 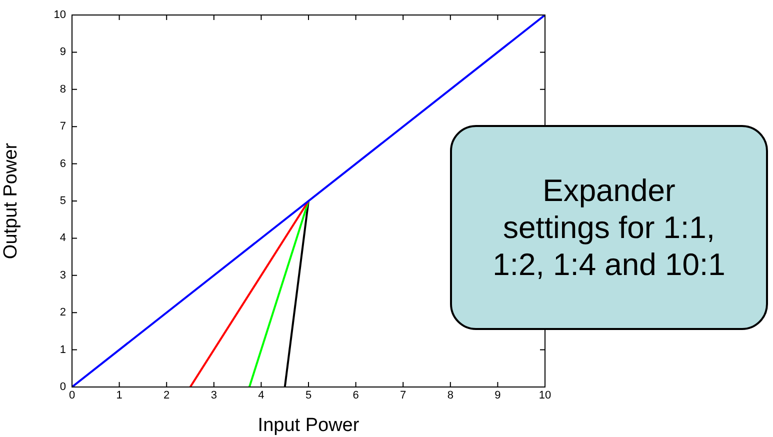 I want to click on x-axis-title: Input Power, so click(x=309, y=425).